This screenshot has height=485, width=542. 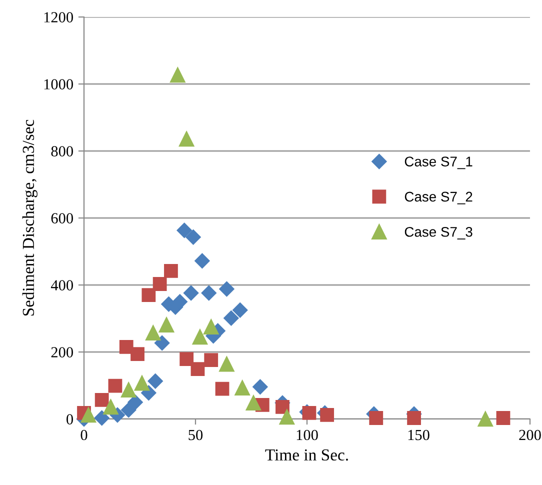 I want to click on legend-label: Case S7_3, so click(x=438, y=233).